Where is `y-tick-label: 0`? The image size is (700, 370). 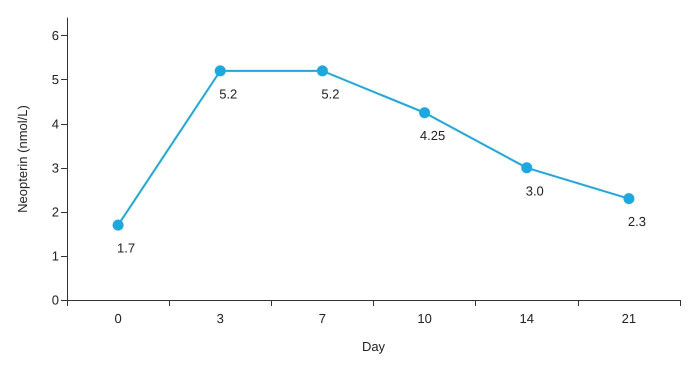 y-tick-label: 0 is located at coordinates (55, 300).